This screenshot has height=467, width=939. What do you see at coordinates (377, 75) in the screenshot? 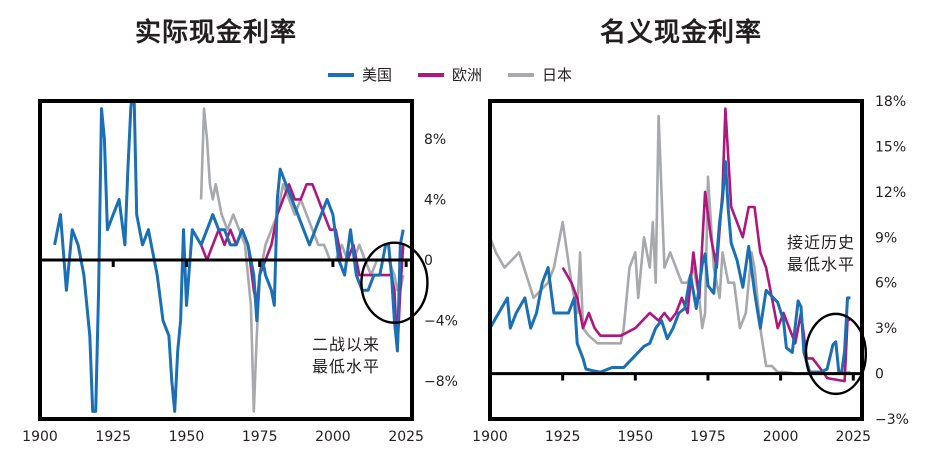
I see `legend-label-us: 美国` at bounding box center [377, 75].